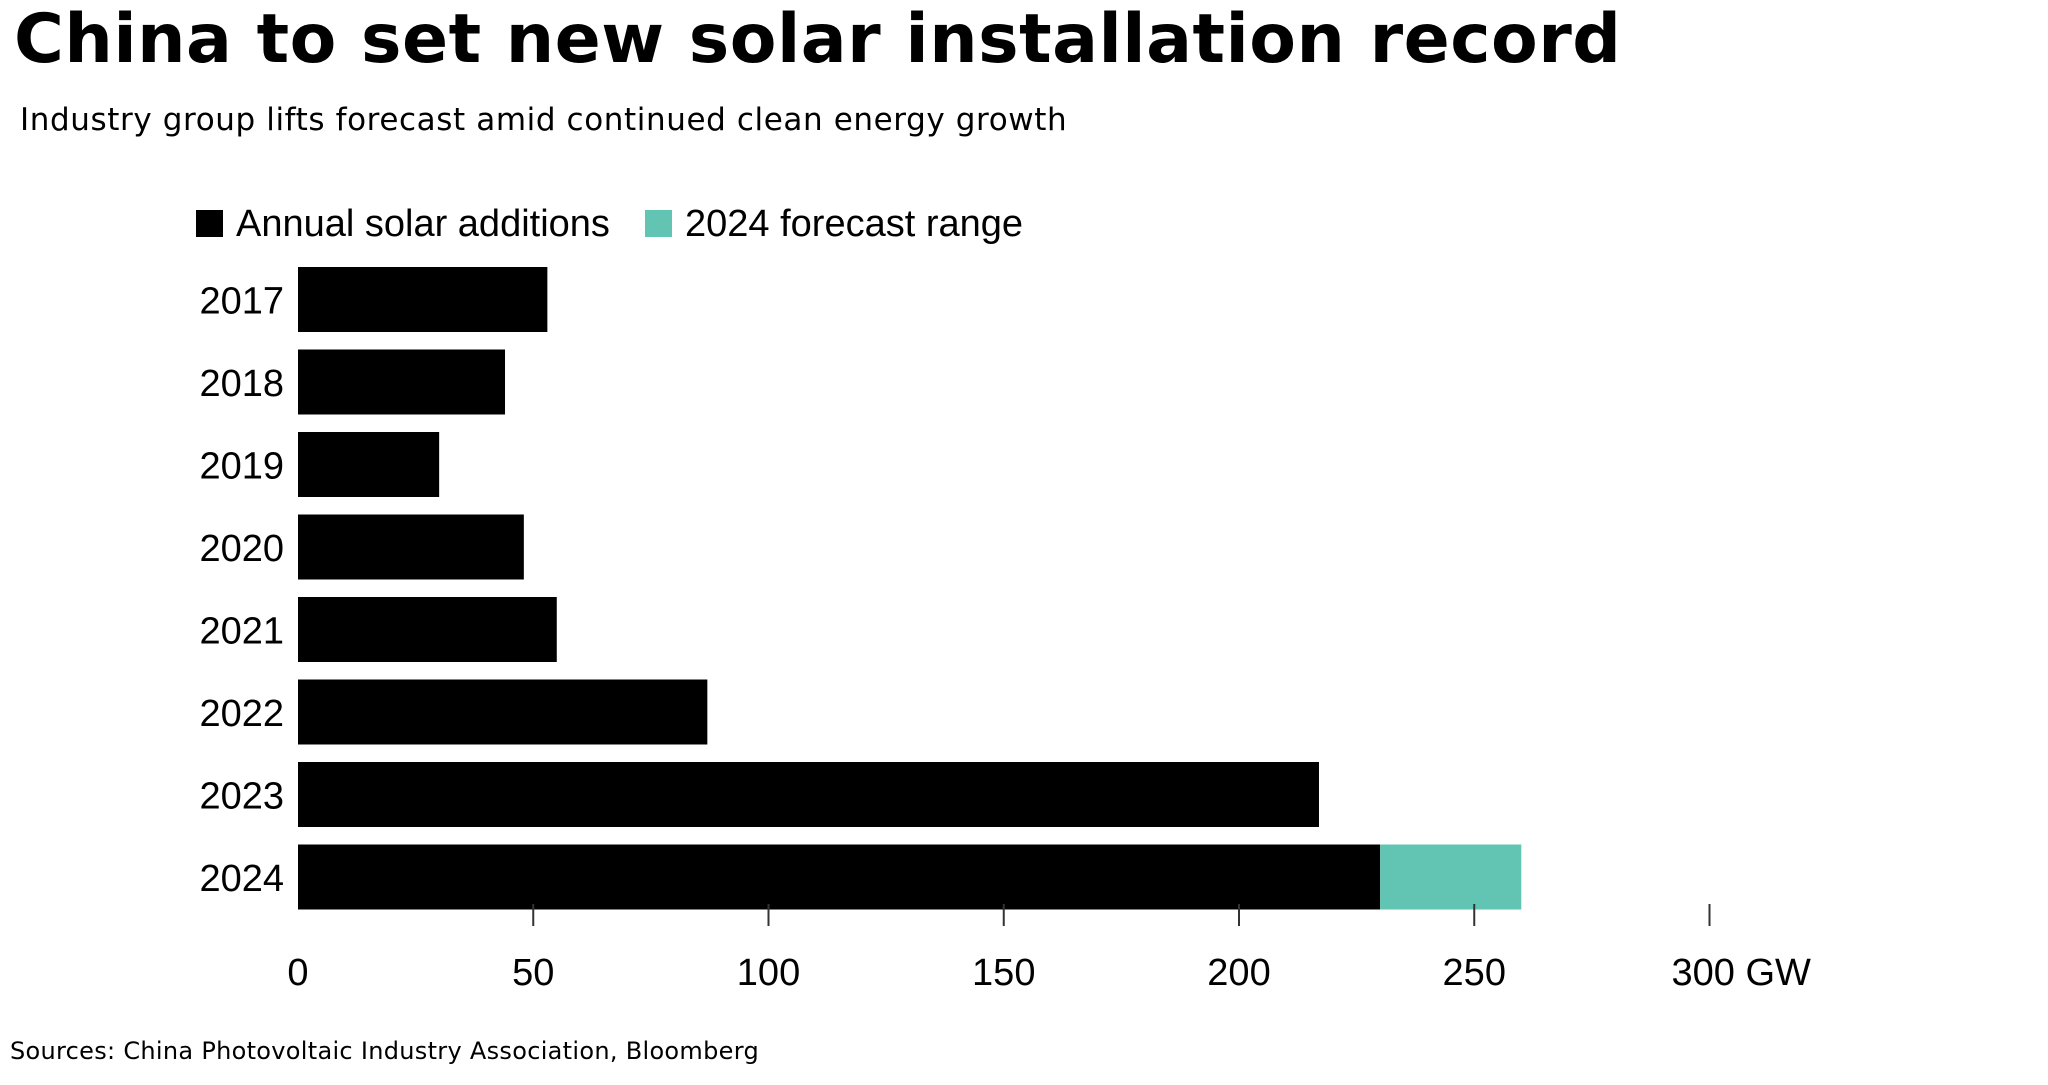 The height and width of the screenshot is (1085, 2048). Describe the element at coordinates (241, 384) in the screenshot. I see `category-label-2018: 2018` at that location.